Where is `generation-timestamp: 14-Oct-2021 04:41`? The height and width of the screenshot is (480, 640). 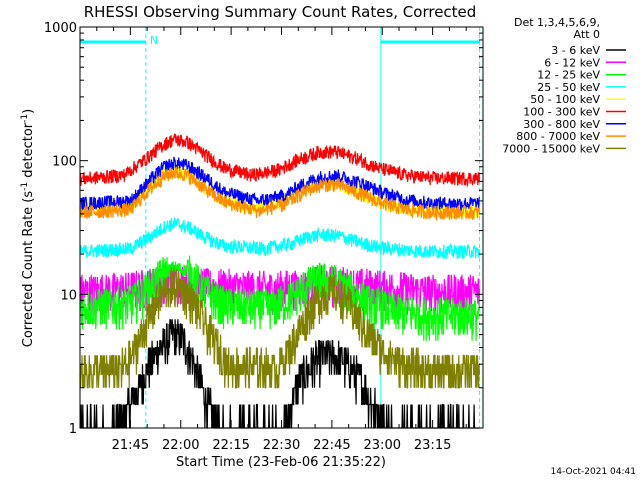 generation-timestamp: 14-Oct-2021 04:41 is located at coordinates (593, 472).